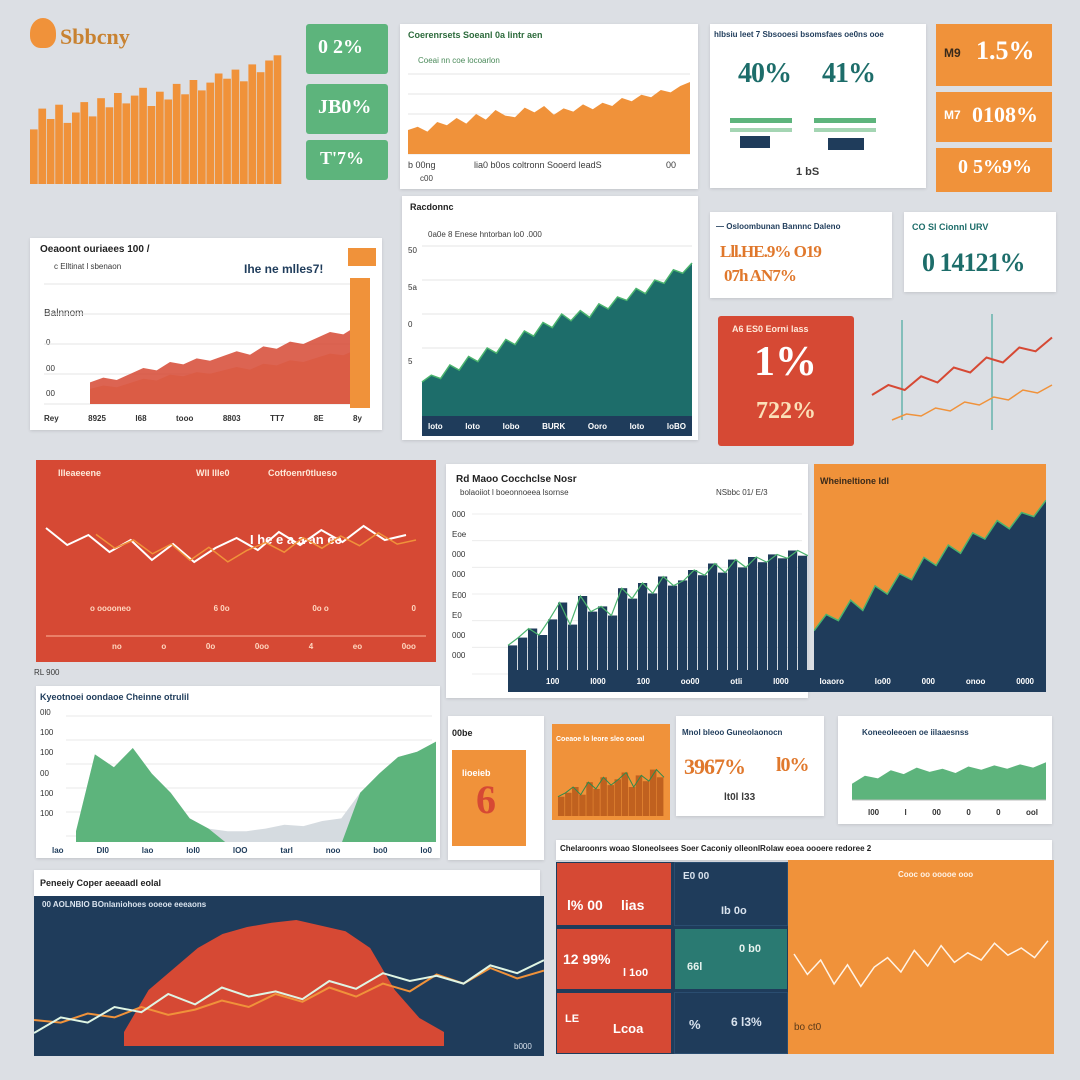 Image resolution: width=1080 pixels, height=1080 pixels. I want to click on small-bars-svg, so click(611, 792).